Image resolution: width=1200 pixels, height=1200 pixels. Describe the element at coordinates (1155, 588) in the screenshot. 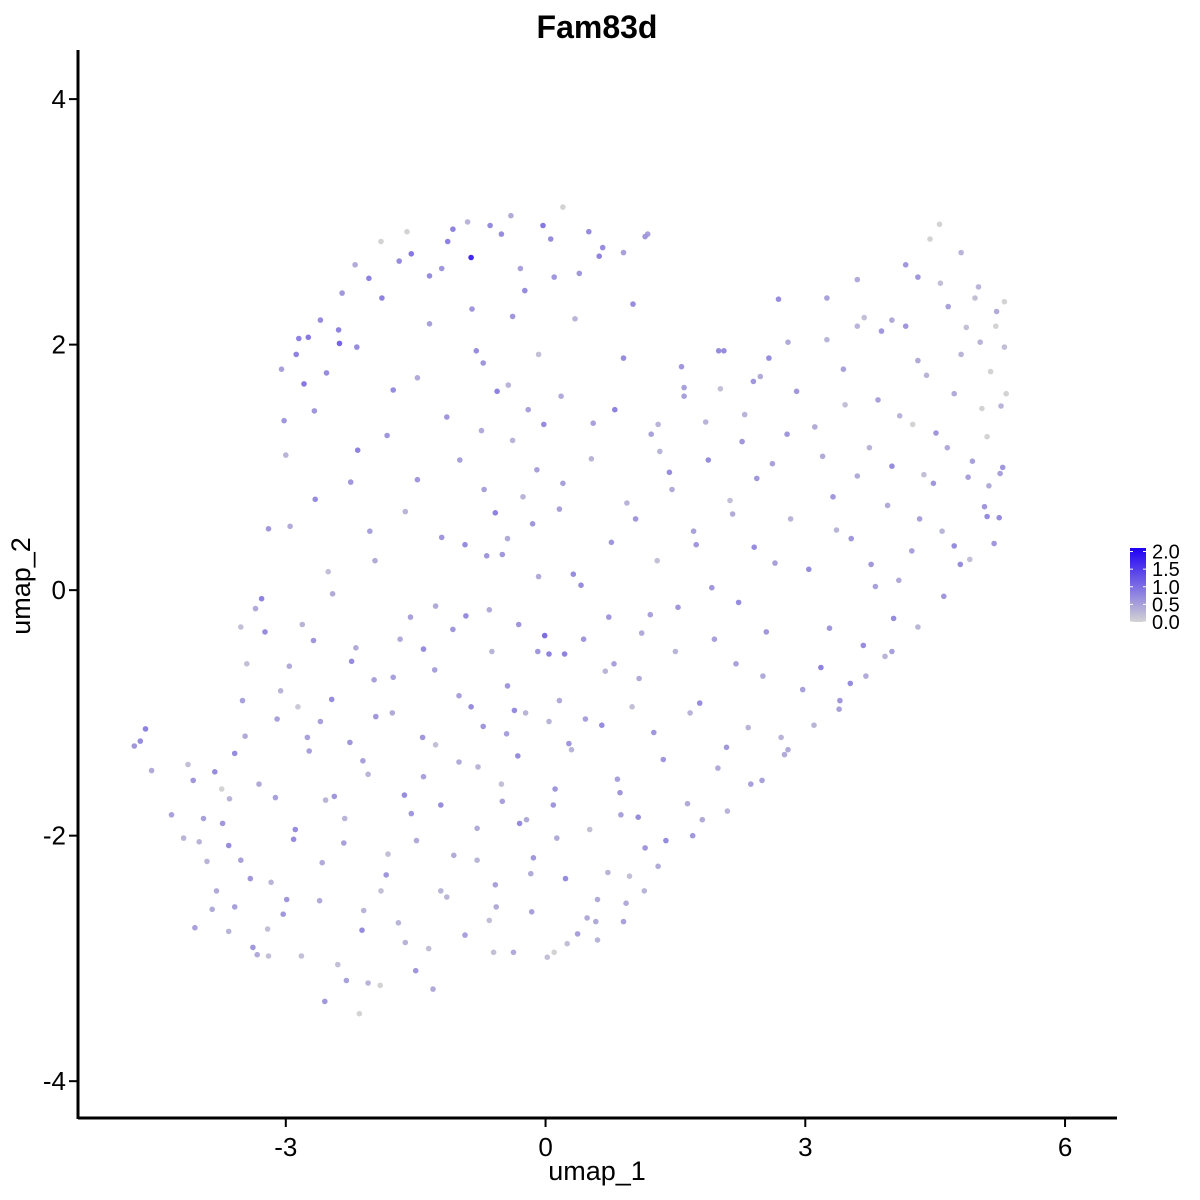

I see `colorbar-ticks: 0.00.51.01.52.0` at that location.